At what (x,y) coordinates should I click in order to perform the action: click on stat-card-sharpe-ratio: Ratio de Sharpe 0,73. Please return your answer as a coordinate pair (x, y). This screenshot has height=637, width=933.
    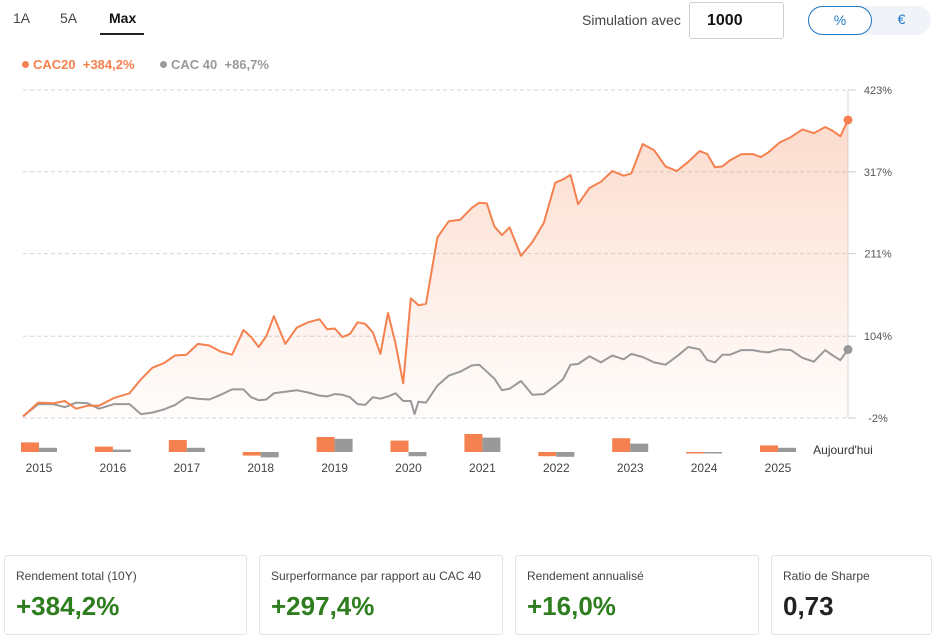
    Looking at the image, I should click on (851, 595).